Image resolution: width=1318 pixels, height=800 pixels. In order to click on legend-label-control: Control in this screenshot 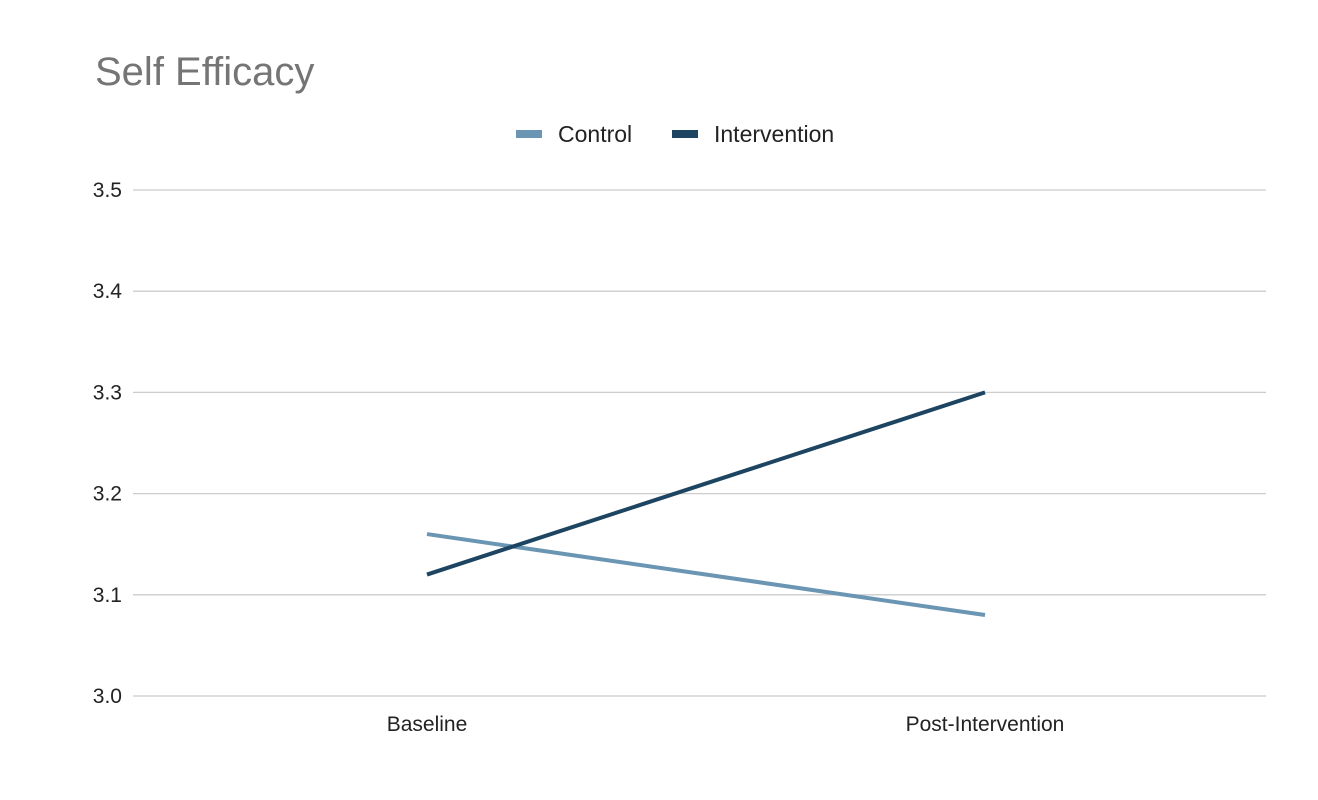, I will do `click(595, 134)`.